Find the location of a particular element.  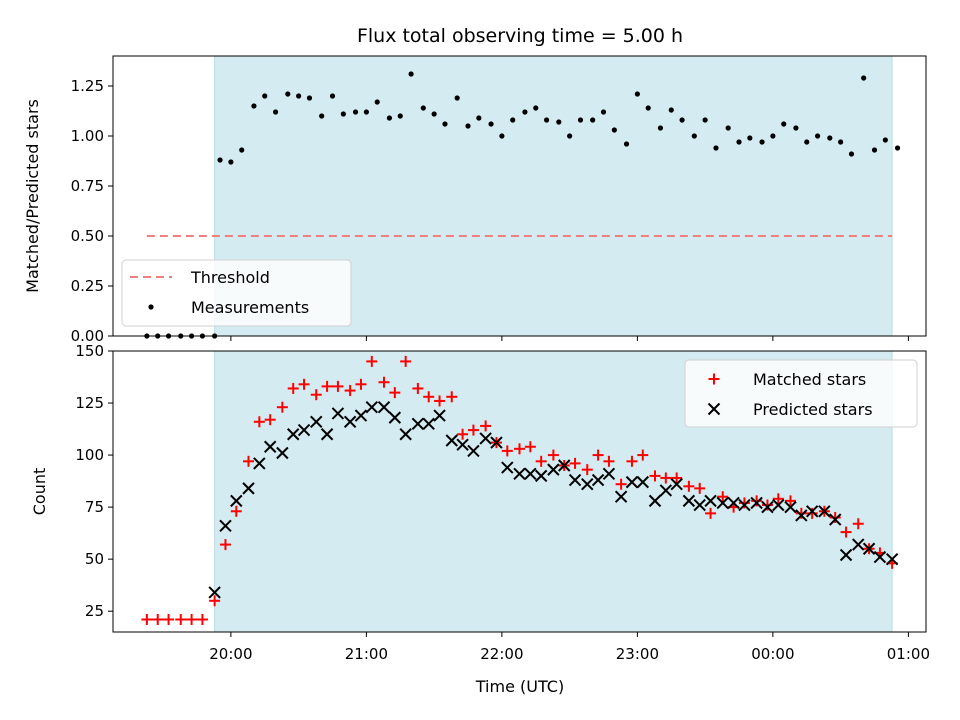

legend-matched-label: Matched stars is located at coordinates (809, 379).